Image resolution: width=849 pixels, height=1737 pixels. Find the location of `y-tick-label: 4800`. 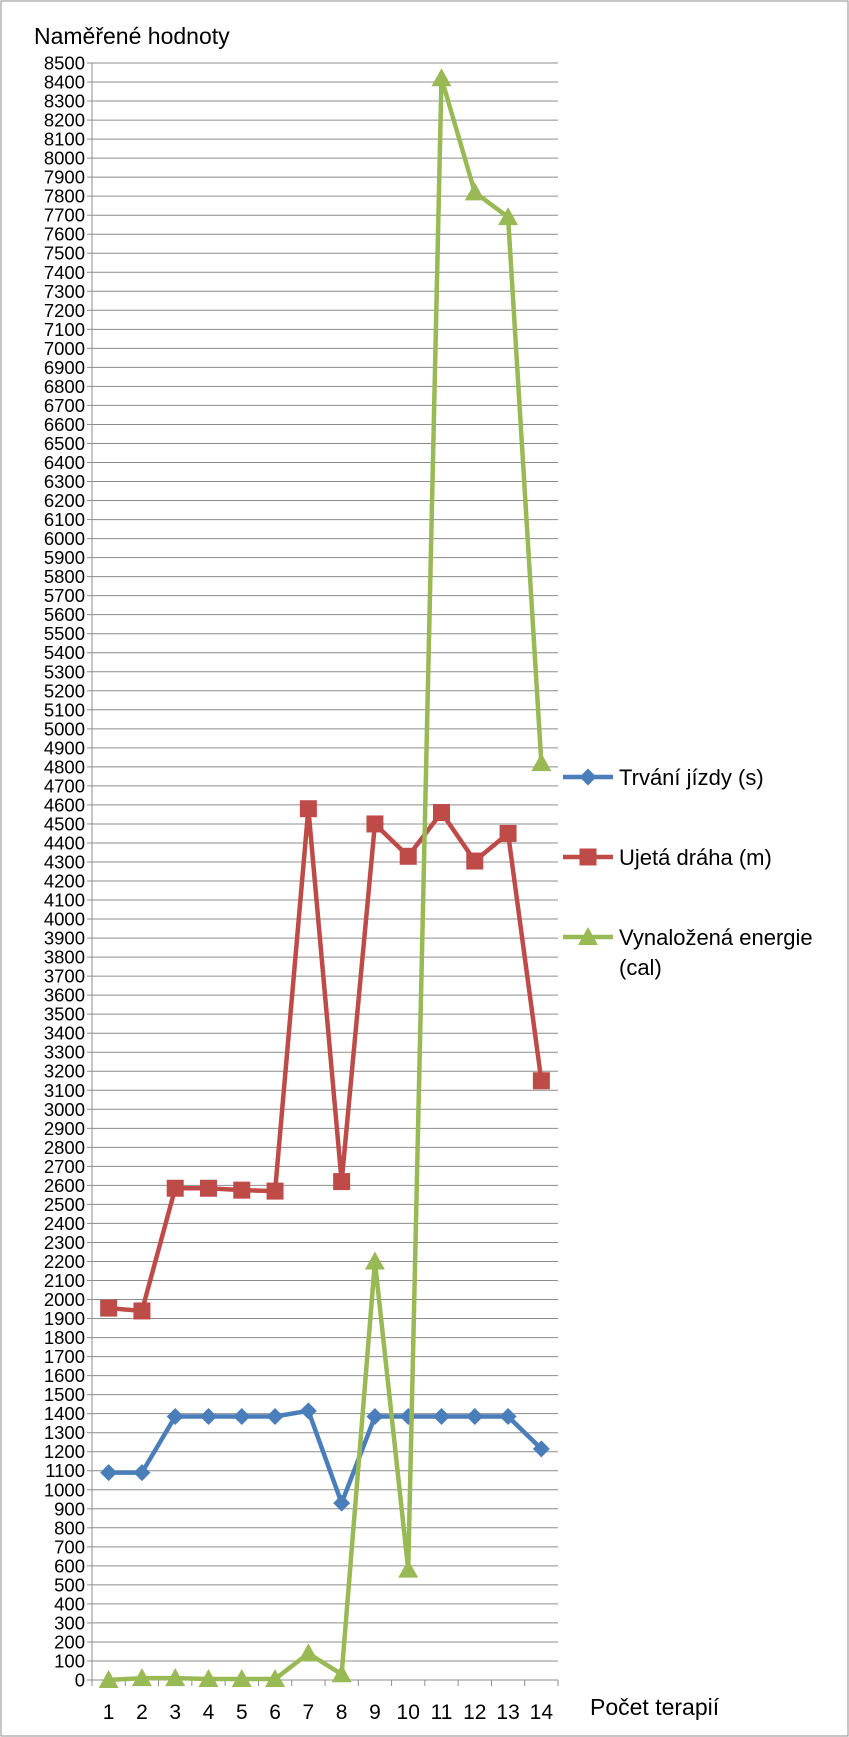

y-tick-label: 4800 is located at coordinates (64, 766).